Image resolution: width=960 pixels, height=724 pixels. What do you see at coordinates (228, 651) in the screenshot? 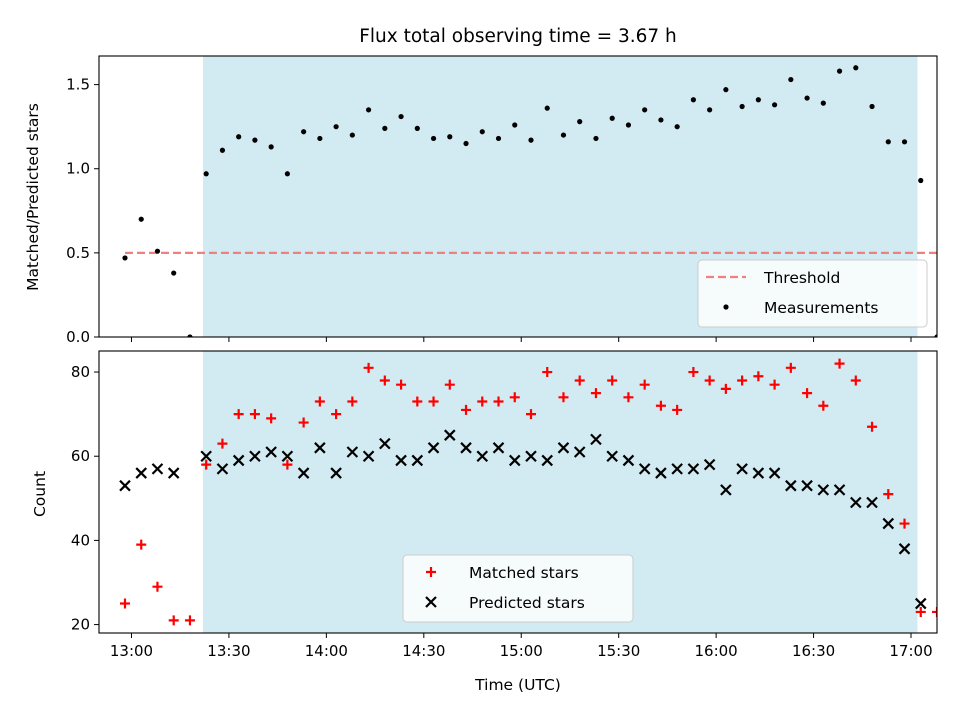
I see `x-tick-label: 13:30` at bounding box center [228, 651].